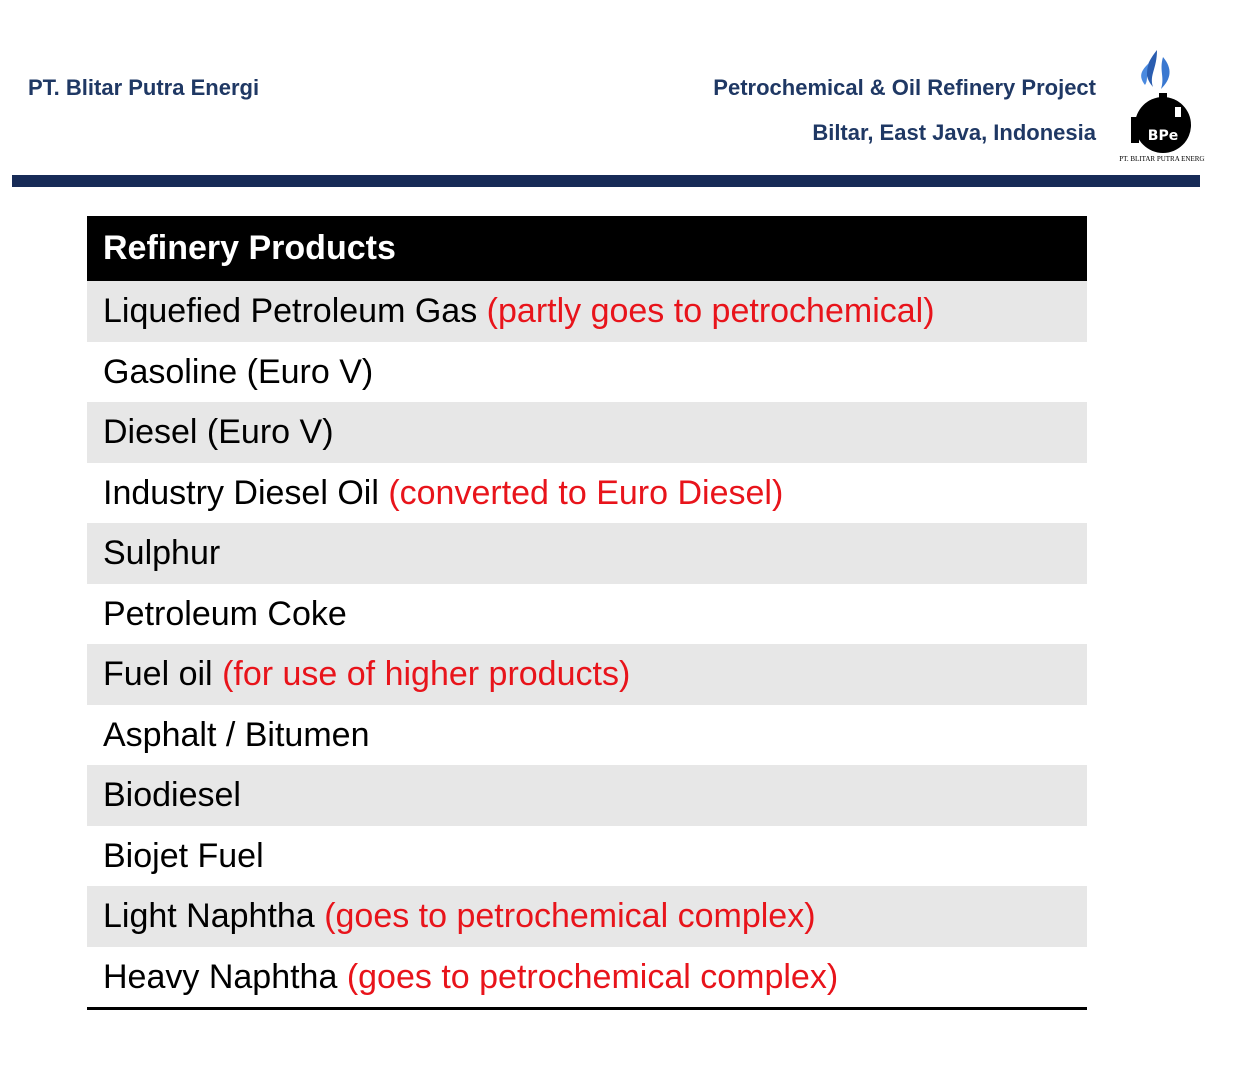  Describe the element at coordinates (209, 916) in the screenshot. I see `product-name: Light Naphtha` at that location.